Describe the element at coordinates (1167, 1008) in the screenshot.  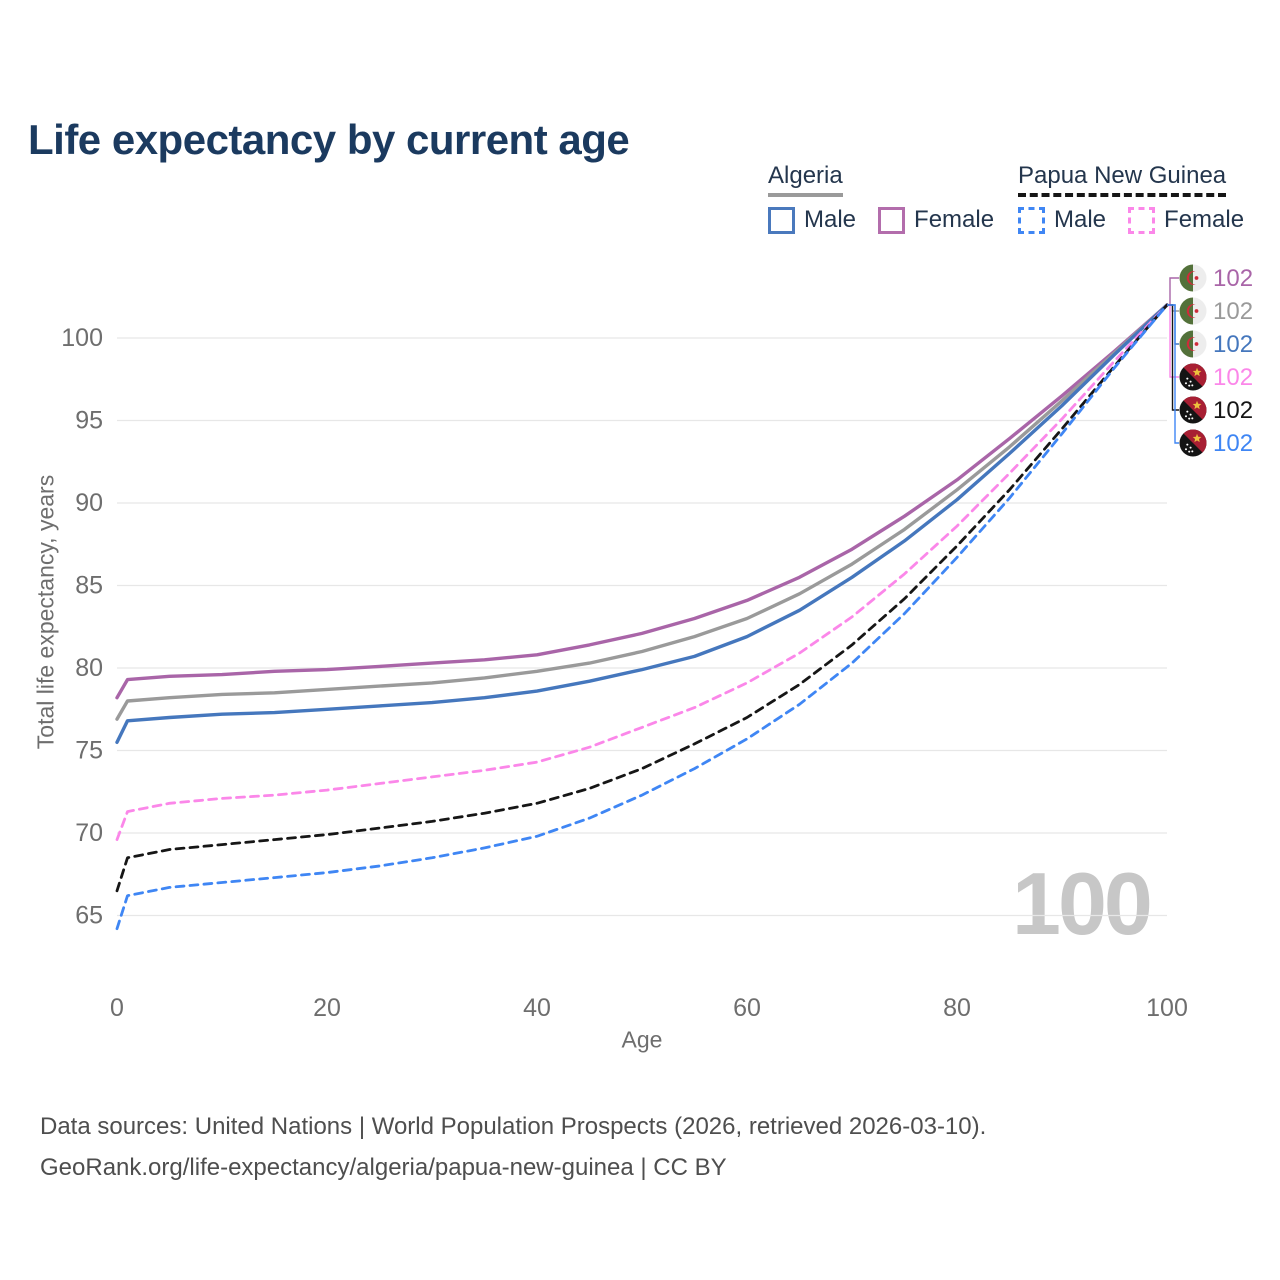
I see `x-tick-label: 100` at that location.